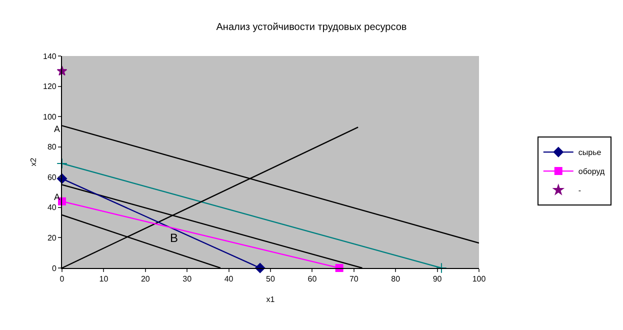  I want to click on y-axis-title: x2, so click(33, 161).